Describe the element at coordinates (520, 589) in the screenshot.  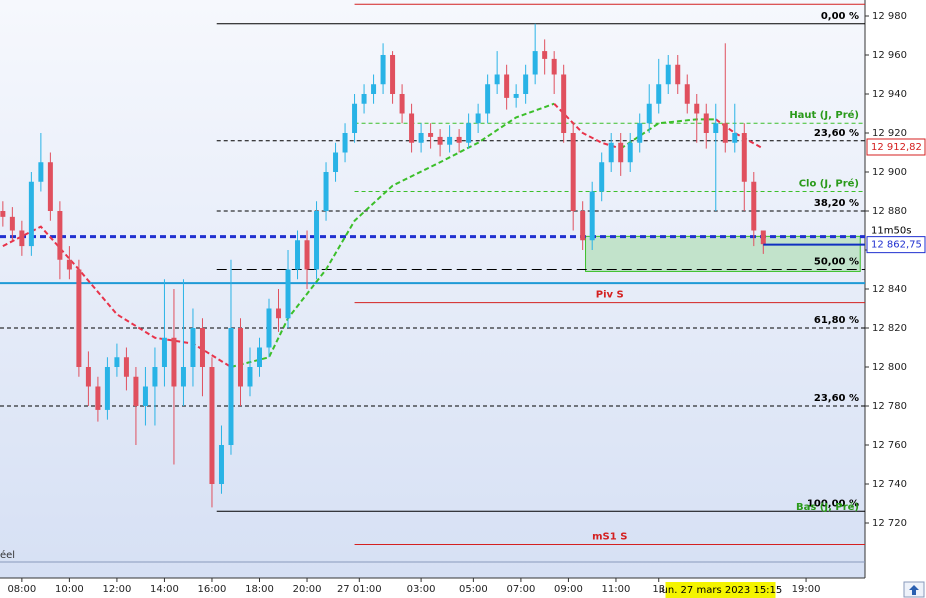
I see `x-tick-label: 07:00` at that location.